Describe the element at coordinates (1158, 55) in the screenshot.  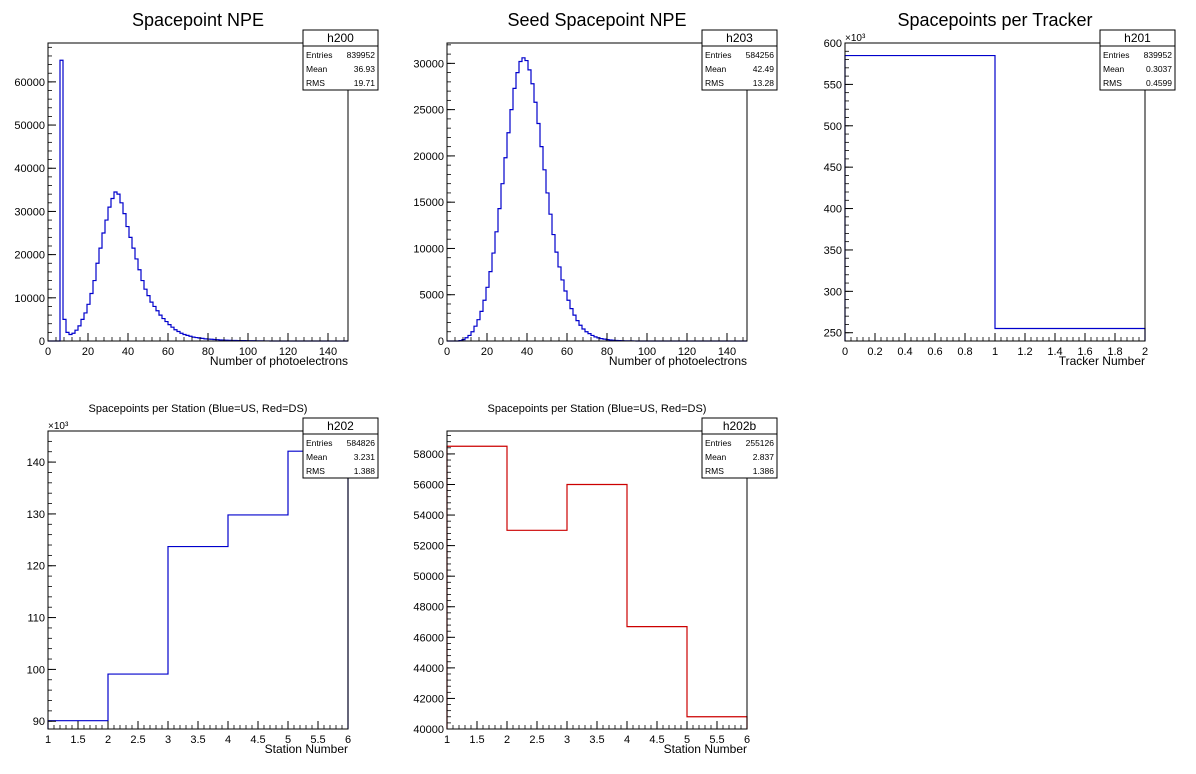
I see `stats-entries-value: 839952` at that location.